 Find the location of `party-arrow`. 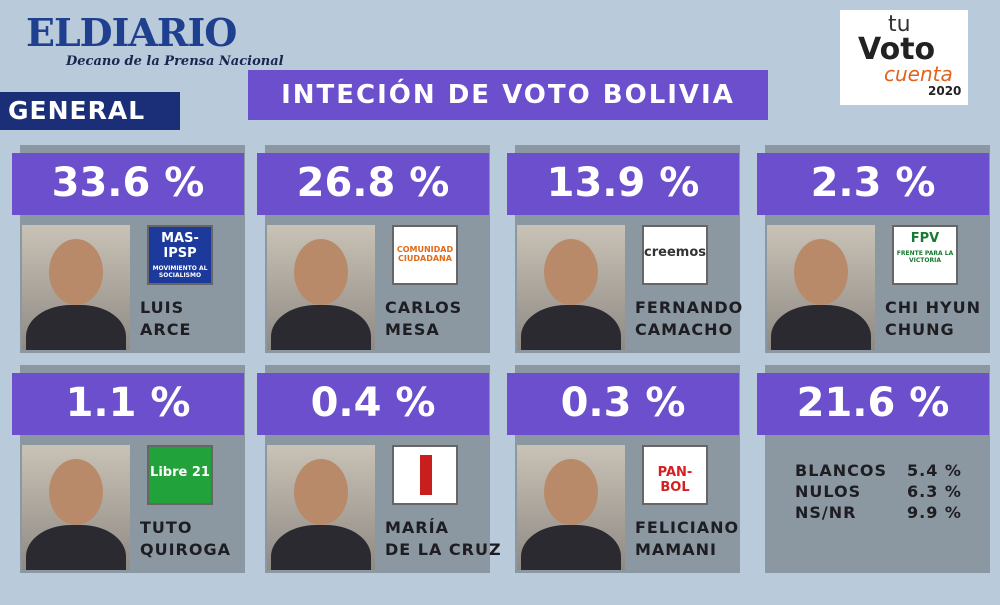

party-arrow is located at coordinates (426, 475).